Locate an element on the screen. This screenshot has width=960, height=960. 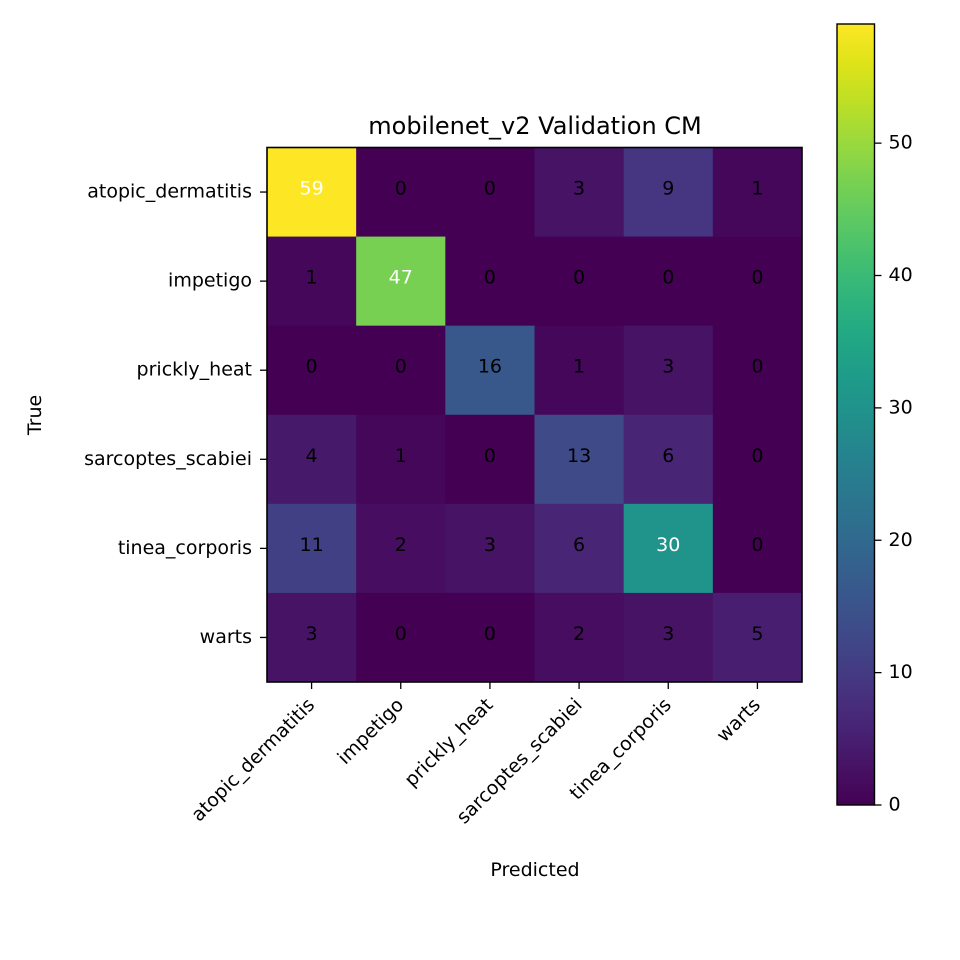
y-tick-label: sarcoptes_scabiei is located at coordinates (168, 459).